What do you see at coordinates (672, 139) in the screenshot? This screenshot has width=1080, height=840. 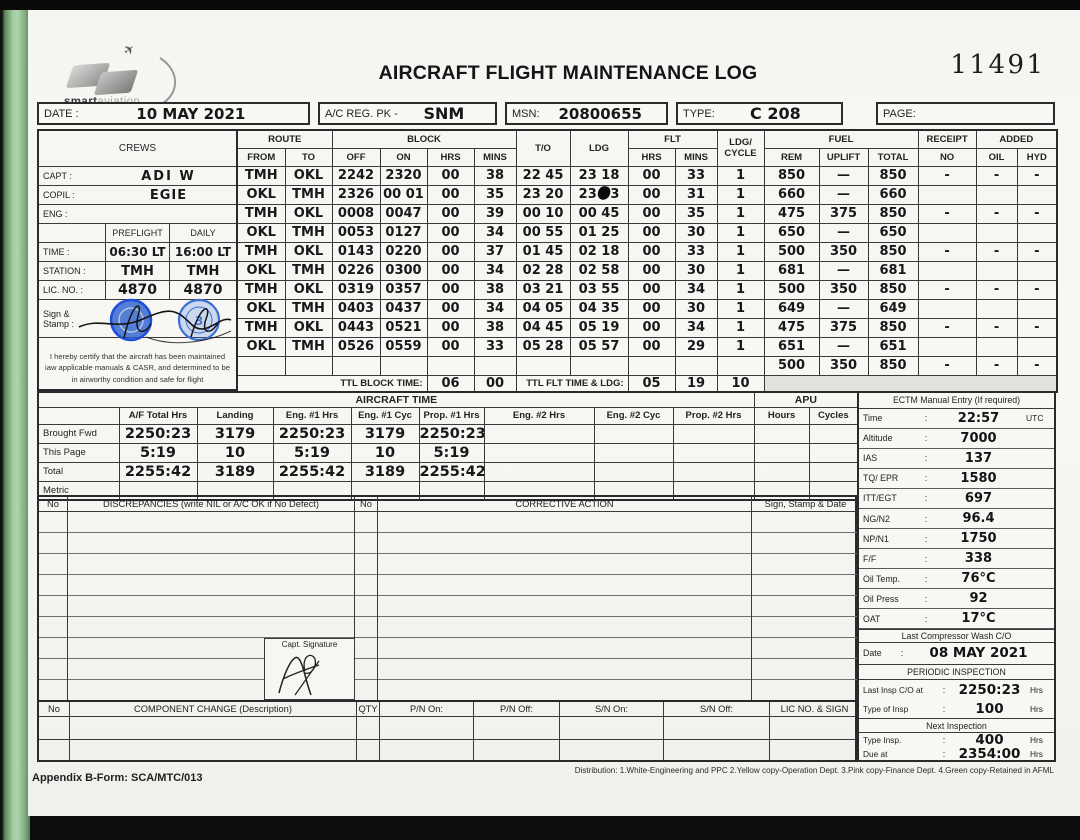 I see `flt-header: FLT` at bounding box center [672, 139].